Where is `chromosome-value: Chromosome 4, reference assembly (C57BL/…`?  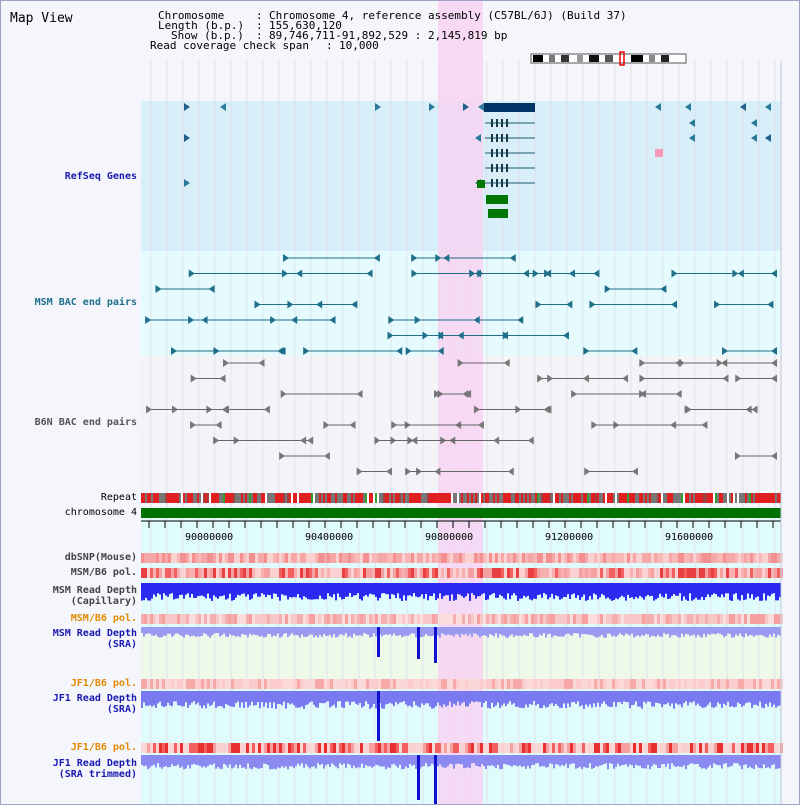 chromosome-value: Chromosome 4, reference assembly (C57BL/… is located at coordinates (448, 15).